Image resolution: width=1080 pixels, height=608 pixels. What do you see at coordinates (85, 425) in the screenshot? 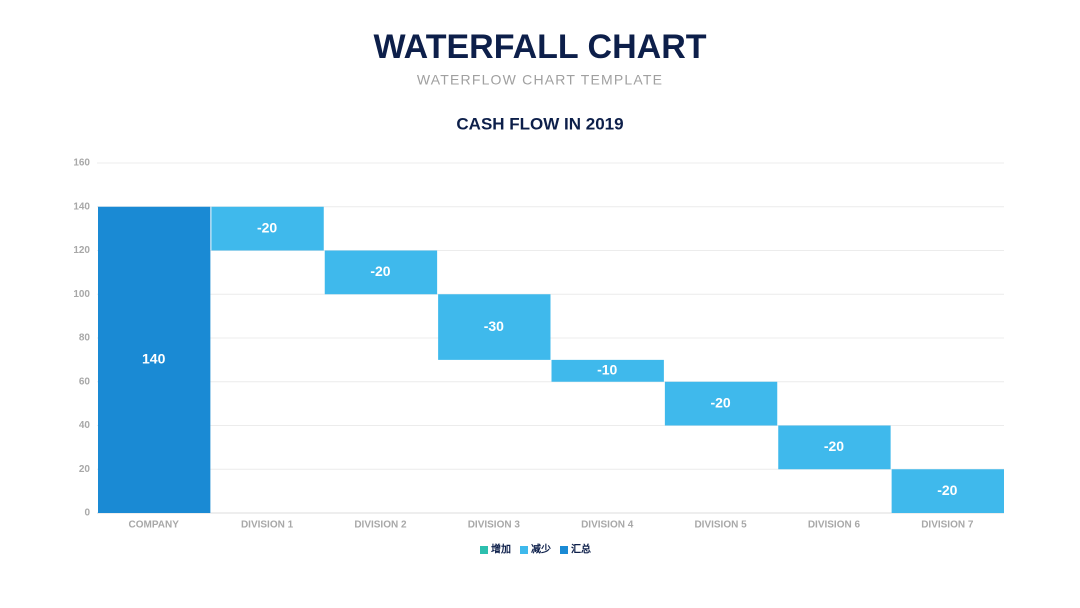
I see `y-tick-label: 40` at bounding box center [85, 425].